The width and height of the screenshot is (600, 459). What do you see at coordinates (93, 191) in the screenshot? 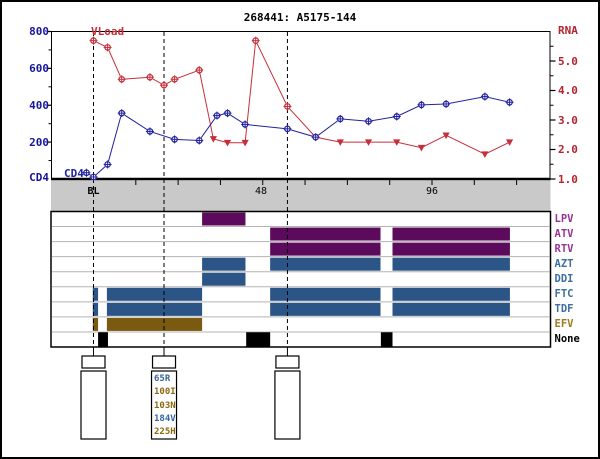
I see `x-tick-label-baseline: BL` at bounding box center [93, 191].